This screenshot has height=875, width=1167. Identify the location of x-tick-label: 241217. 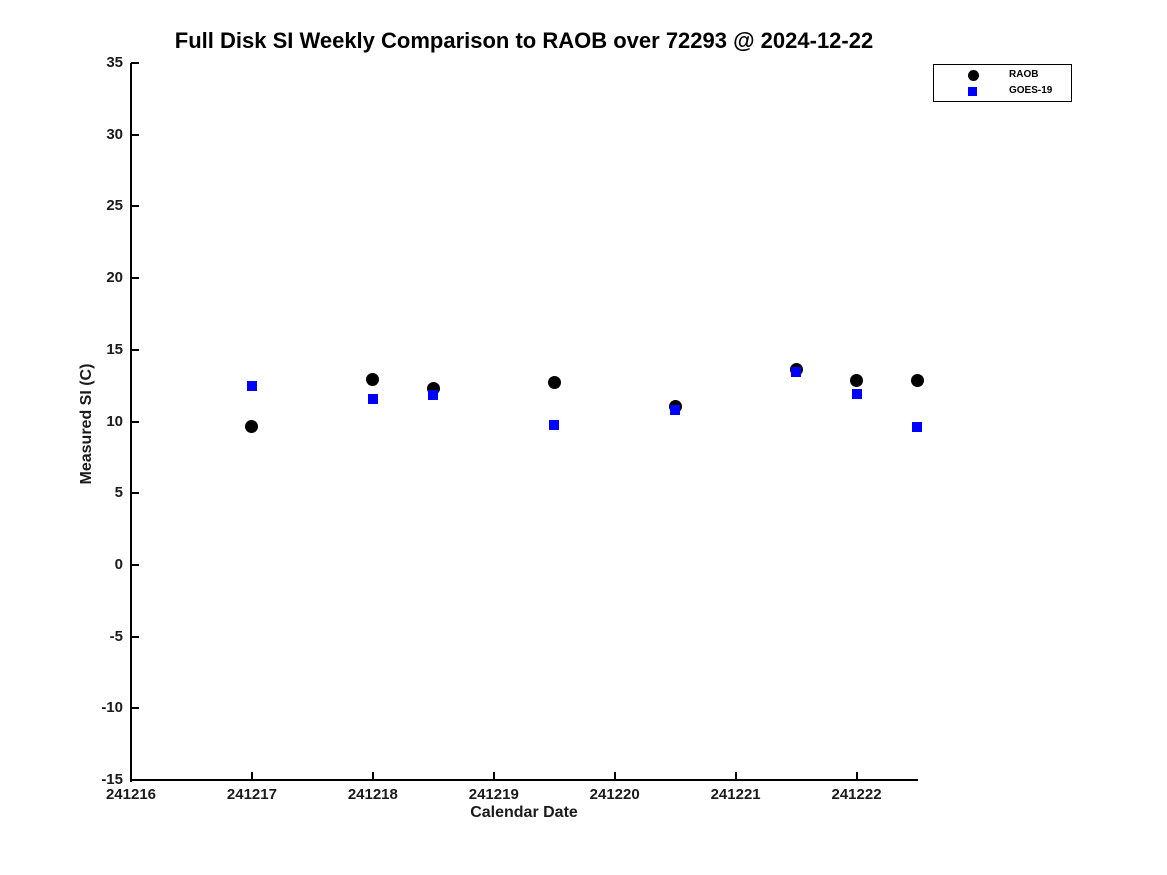
(251, 794).